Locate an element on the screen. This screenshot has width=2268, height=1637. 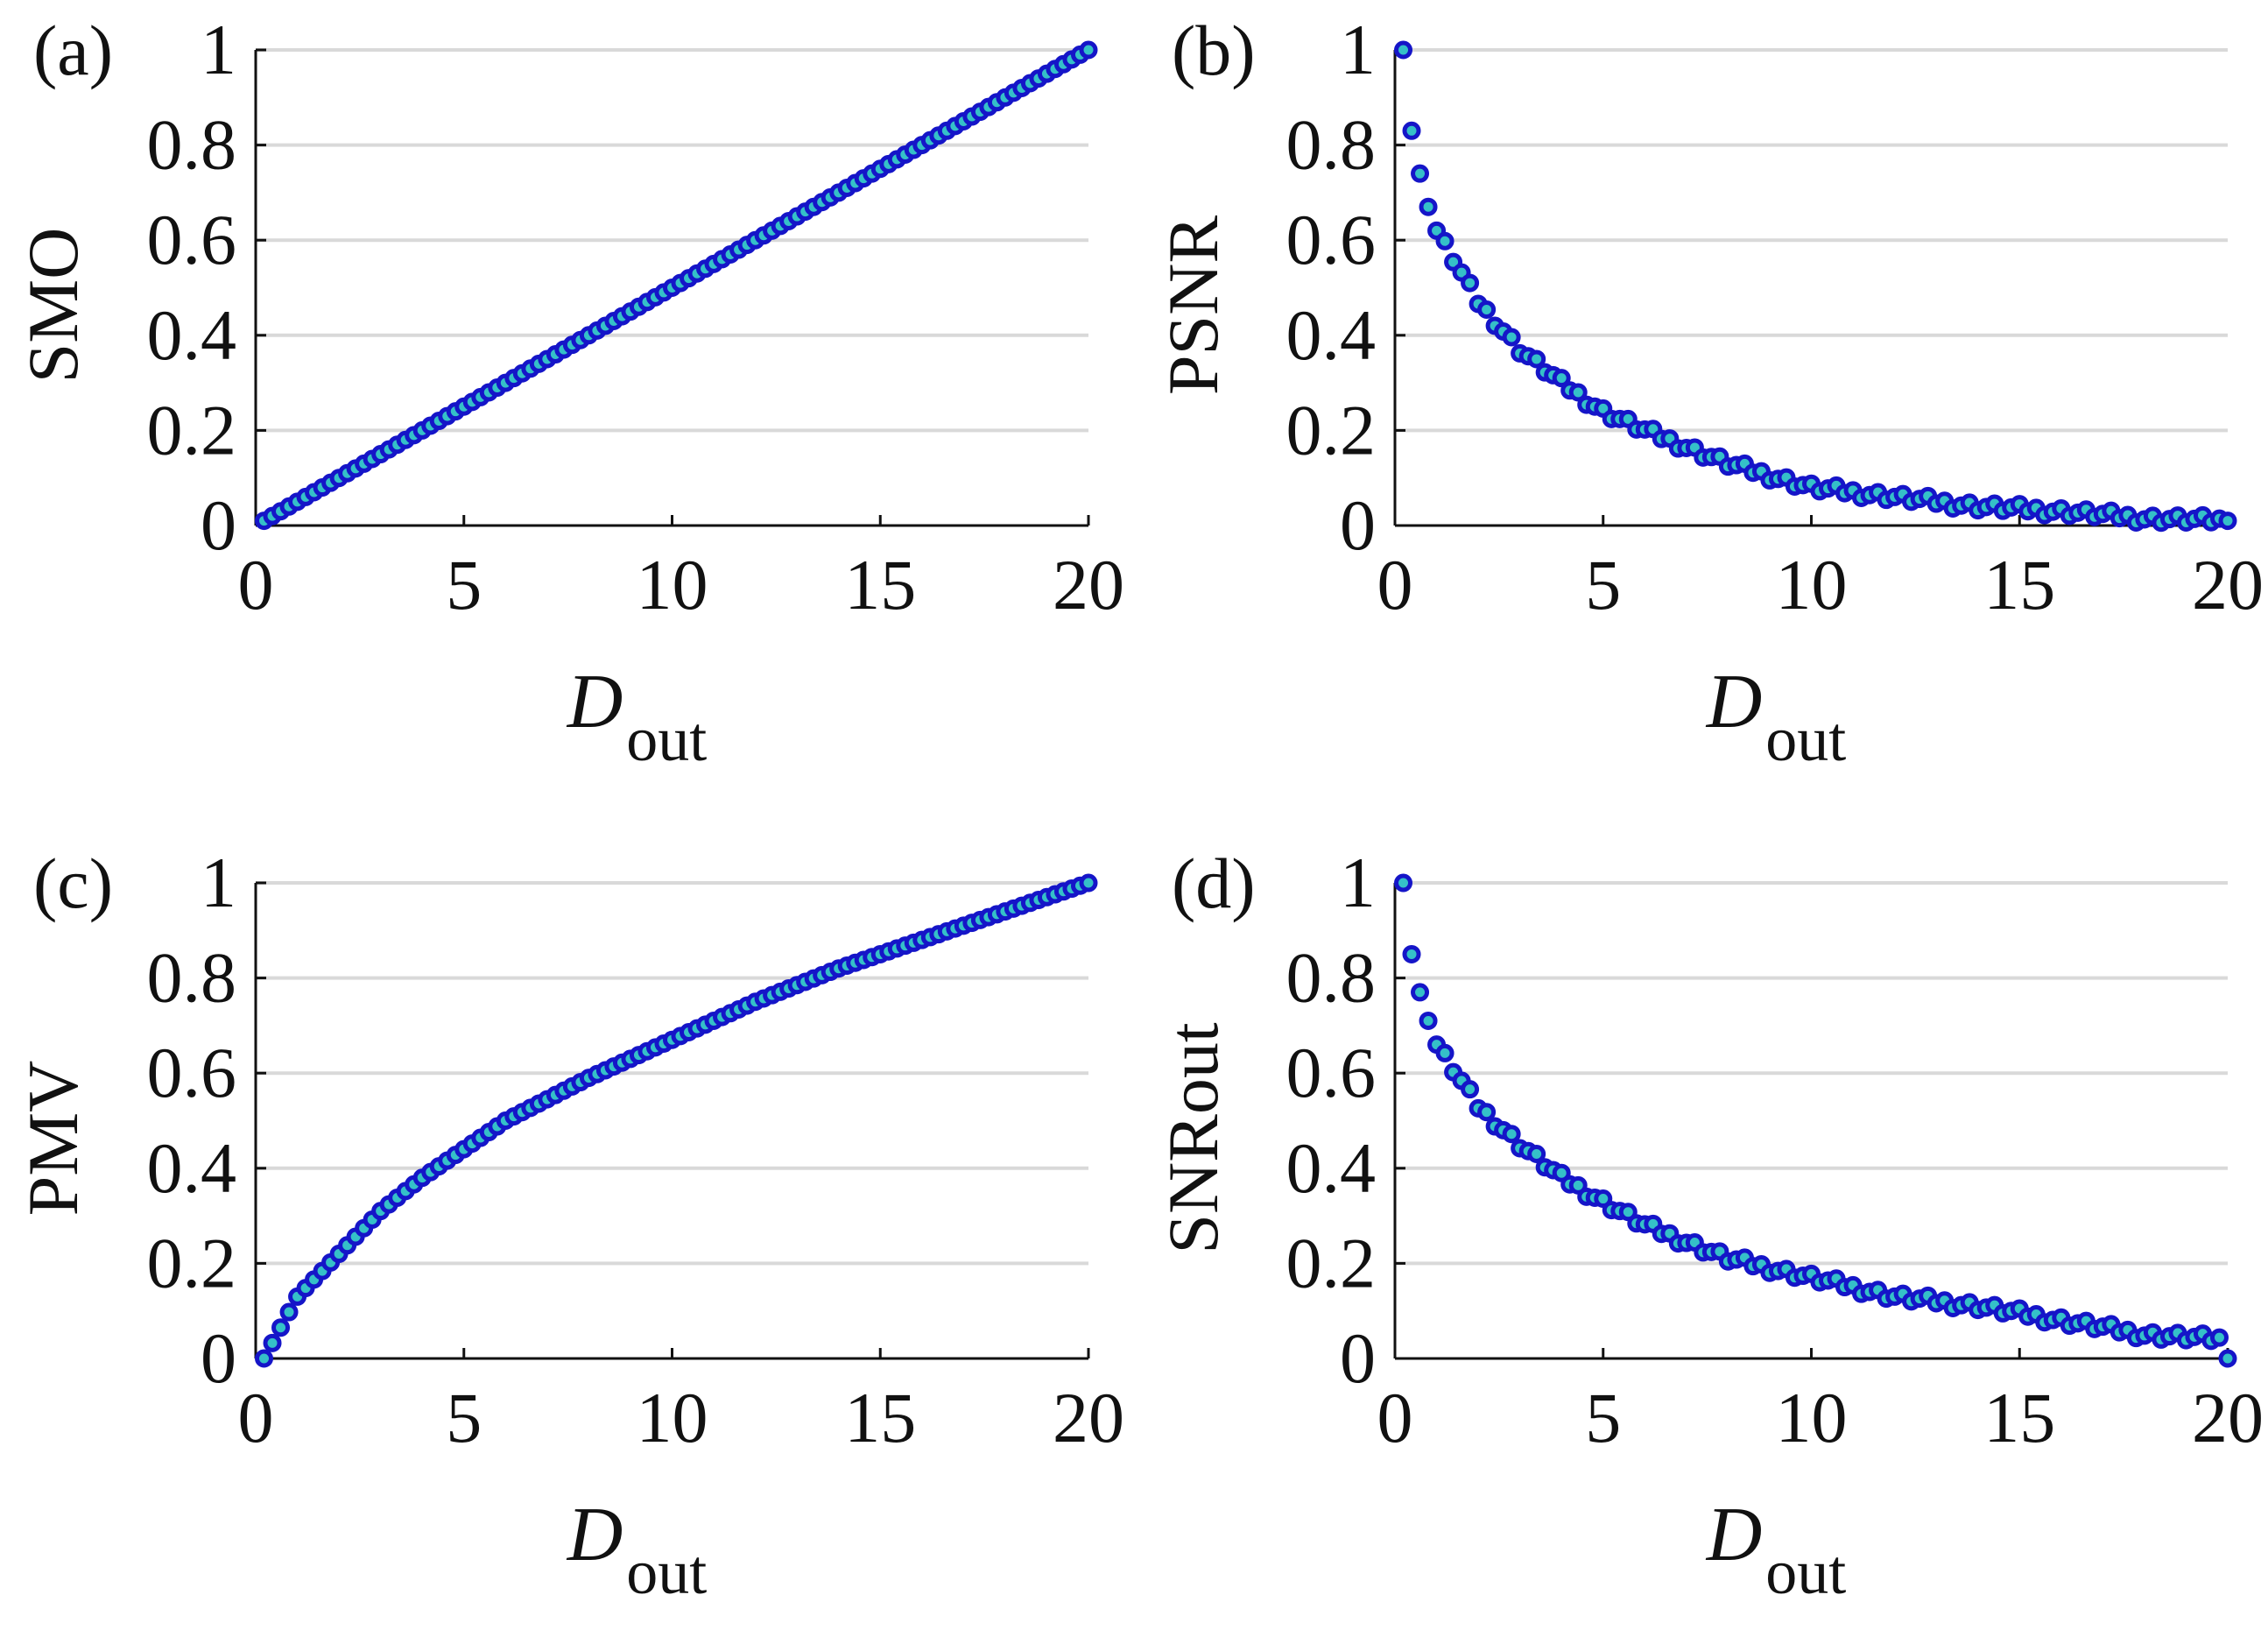
panel-label: (b) is located at coordinates (1214, 50).